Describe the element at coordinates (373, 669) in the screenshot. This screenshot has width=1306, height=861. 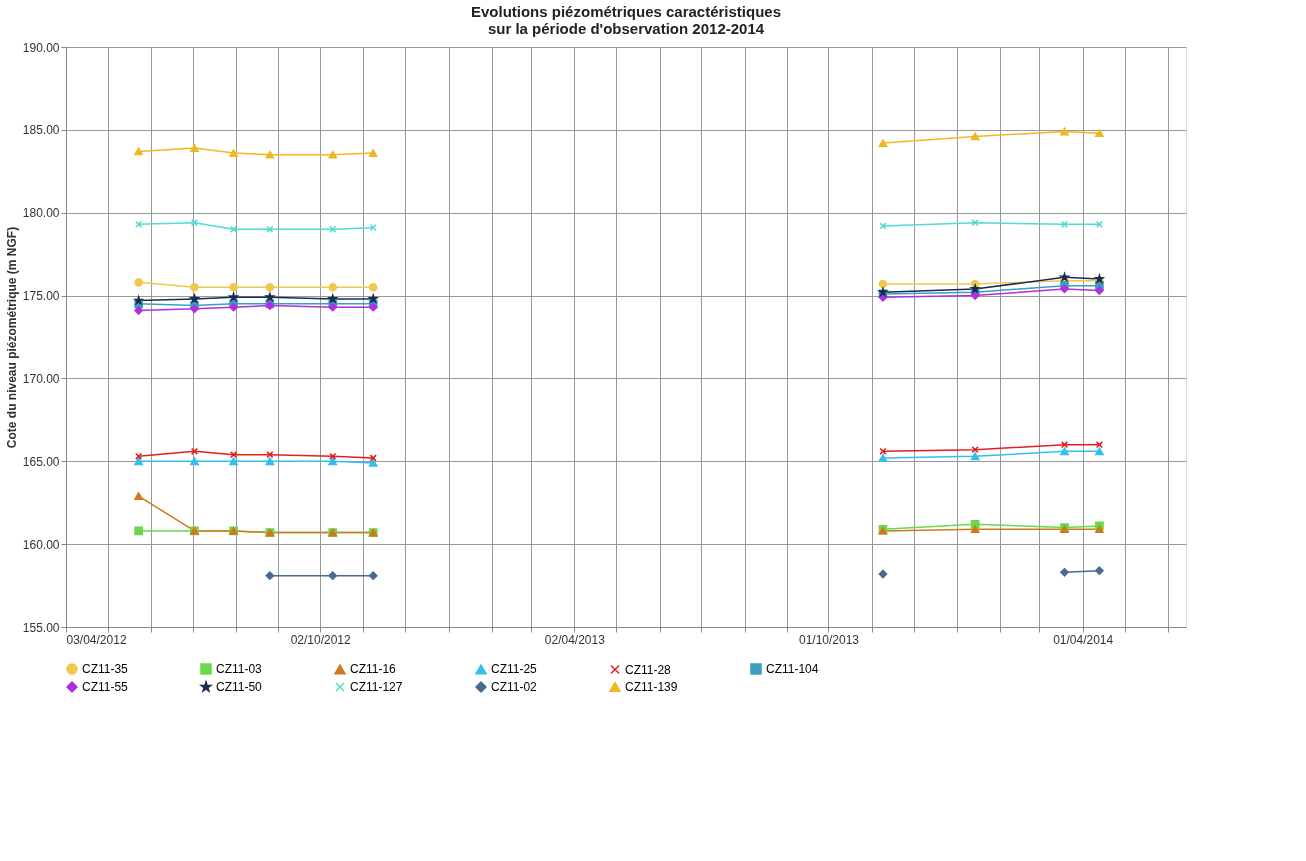
I see `legend-label: CZ11-16` at that location.